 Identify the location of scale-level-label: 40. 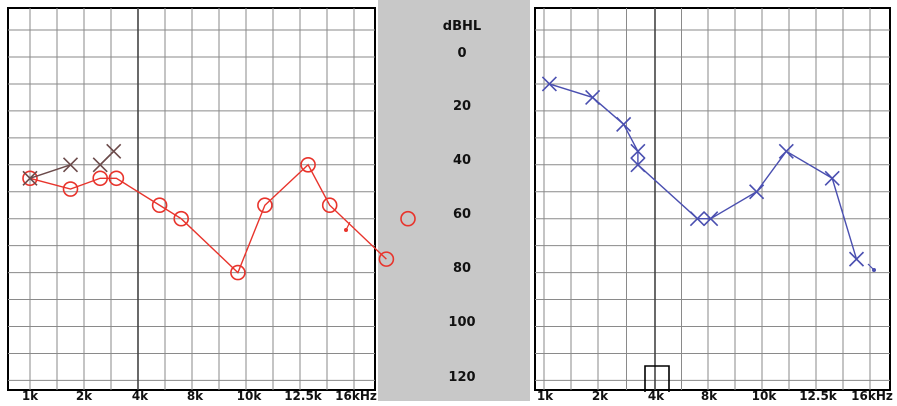
(462, 160).